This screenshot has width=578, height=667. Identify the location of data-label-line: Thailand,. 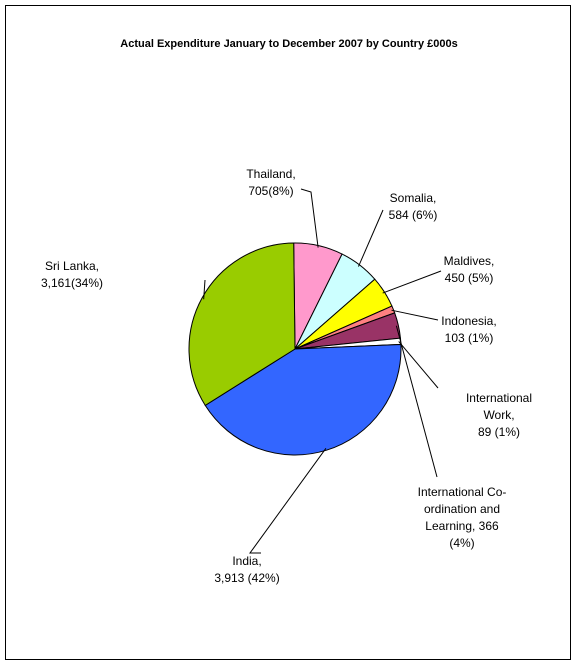
(271, 174).